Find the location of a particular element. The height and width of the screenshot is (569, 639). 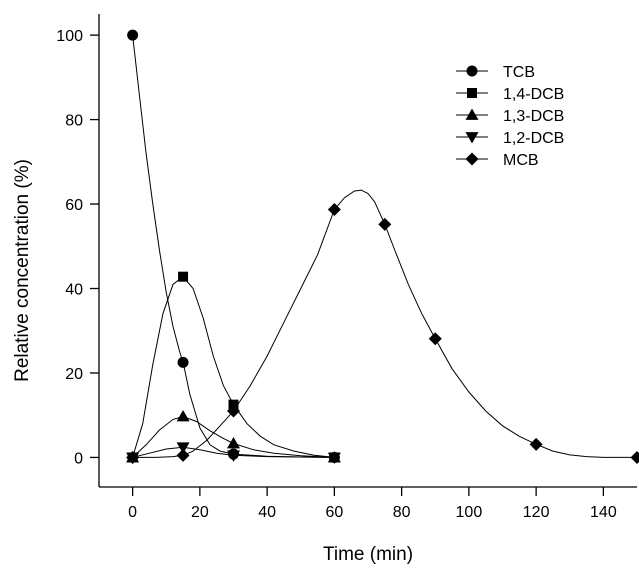

y-tick-label: 100 is located at coordinates (69, 36).